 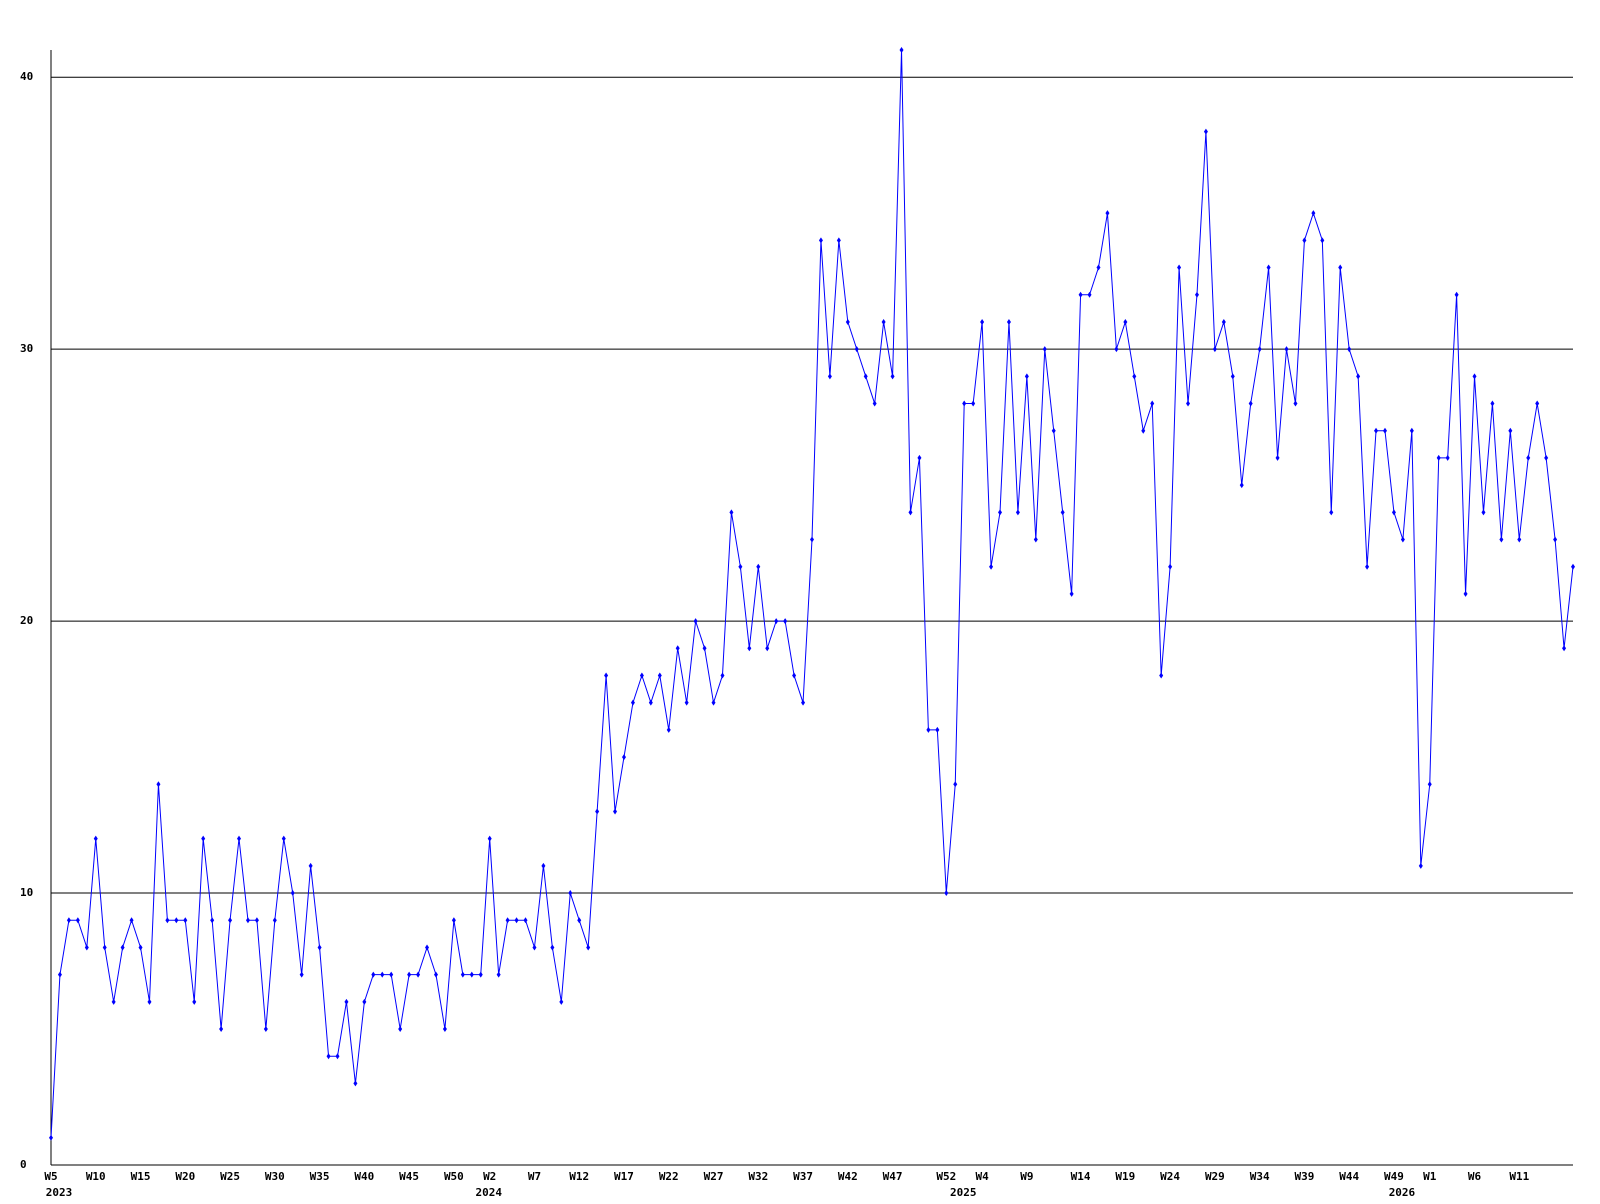 I want to click on x-year-label: 2026, so click(x=1402, y=1192).